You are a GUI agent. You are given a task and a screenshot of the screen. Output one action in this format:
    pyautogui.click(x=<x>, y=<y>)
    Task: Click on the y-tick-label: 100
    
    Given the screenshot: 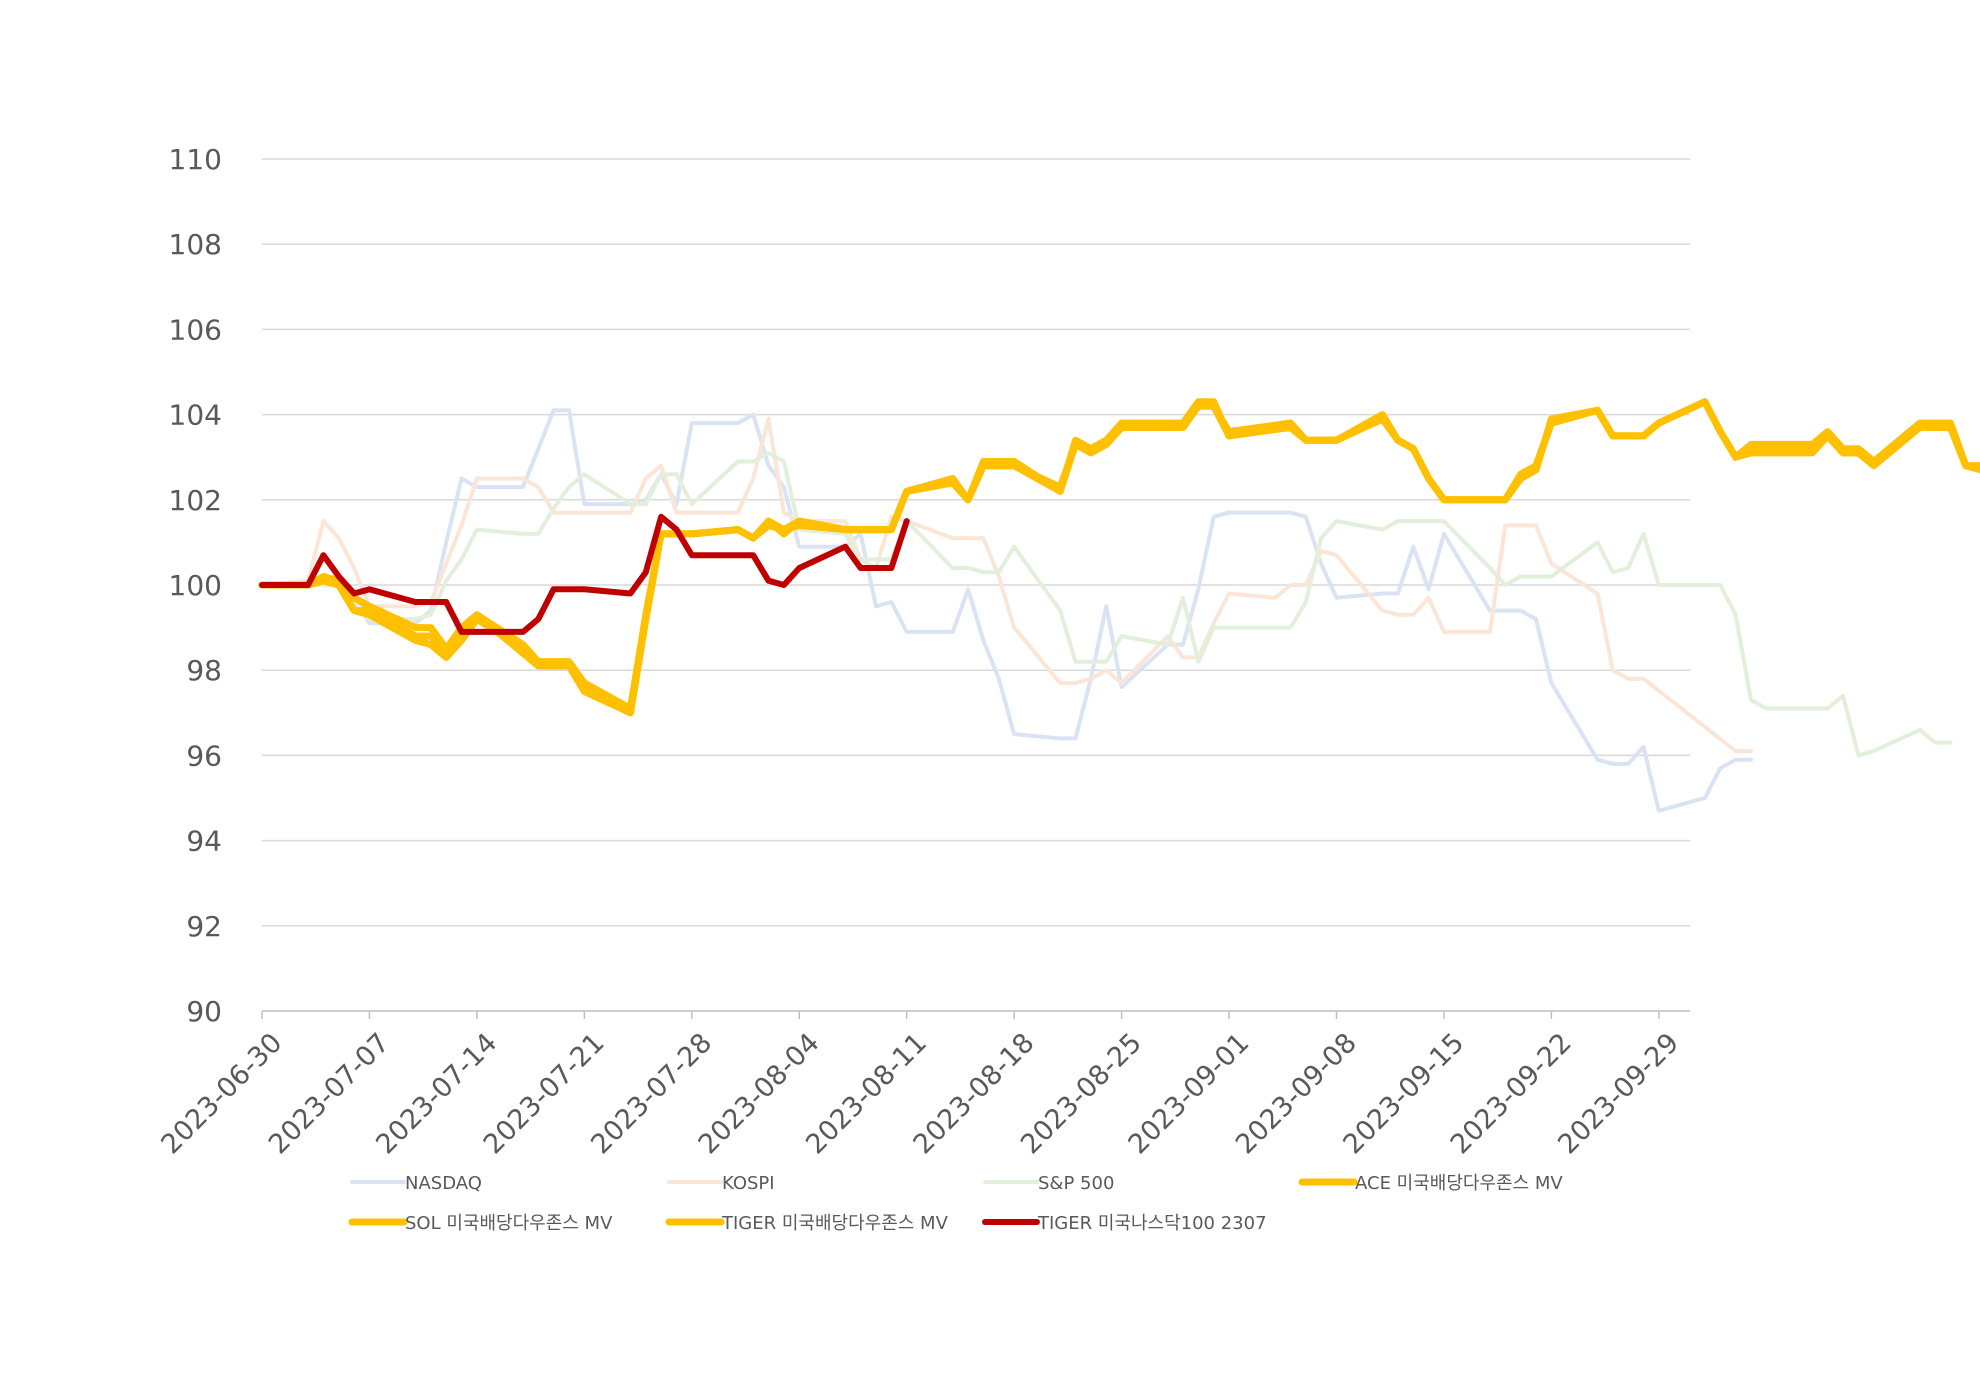 What is the action you would take?
    pyautogui.click(x=195, y=585)
    